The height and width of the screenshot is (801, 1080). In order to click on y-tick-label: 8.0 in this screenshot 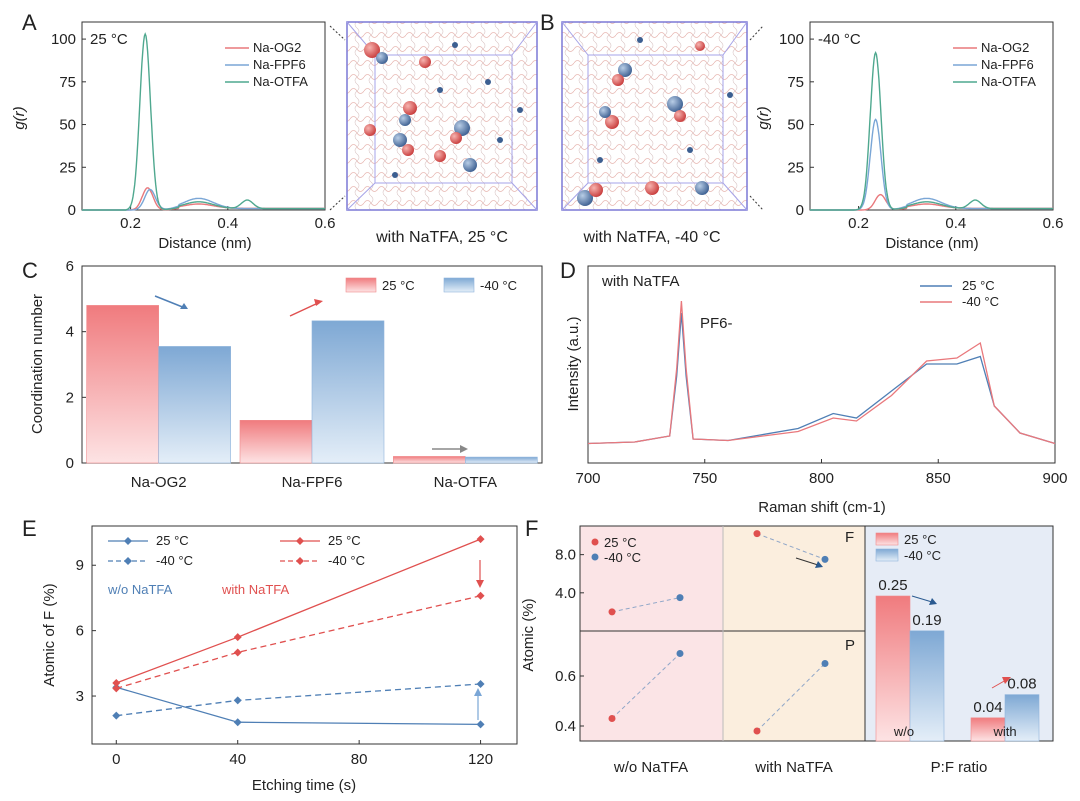, I will do `click(565, 555)`.